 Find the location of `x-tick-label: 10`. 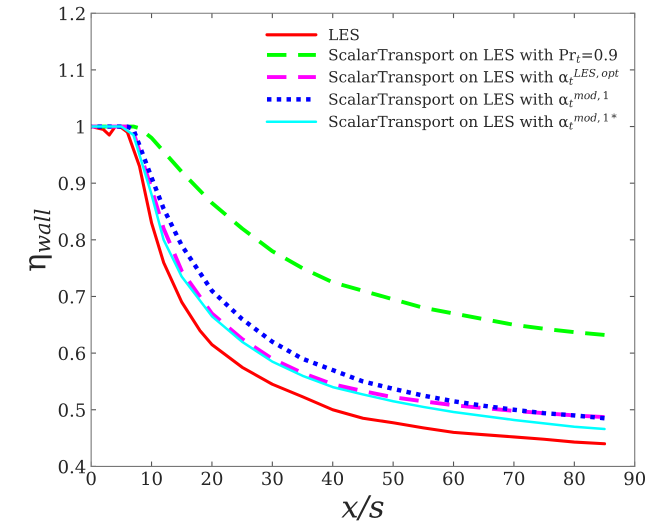

x-tick-label: 10 is located at coordinates (152, 479).